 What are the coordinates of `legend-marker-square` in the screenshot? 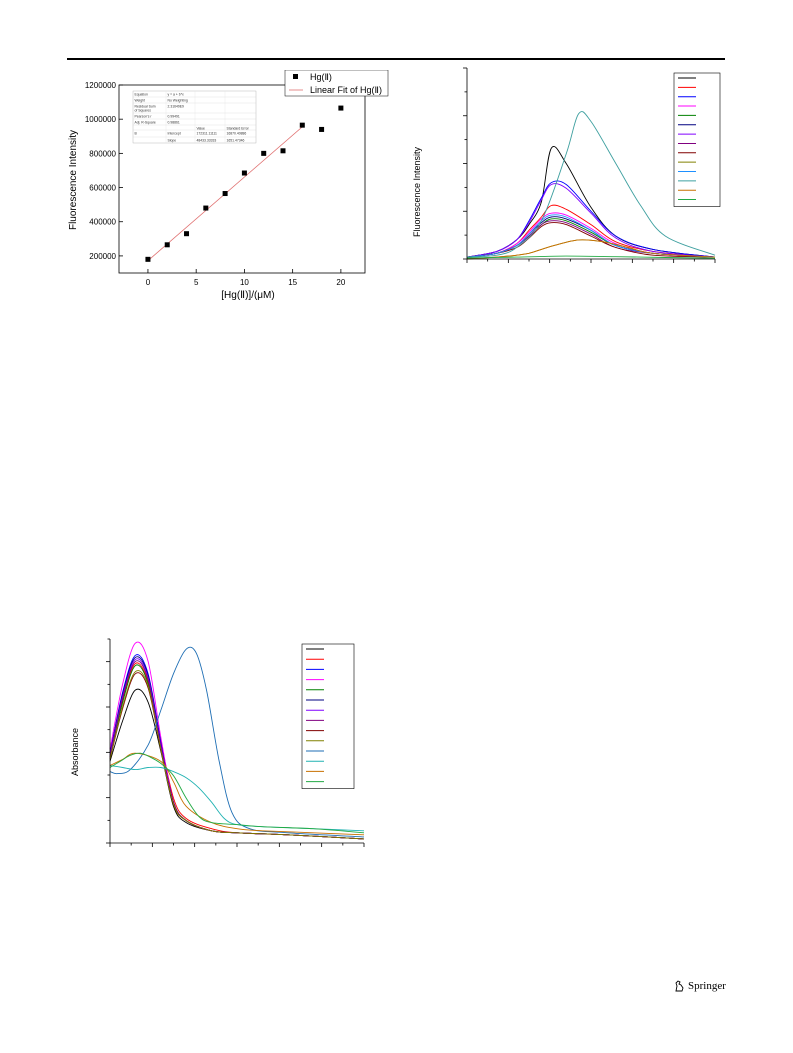 It's located at (295, 76).